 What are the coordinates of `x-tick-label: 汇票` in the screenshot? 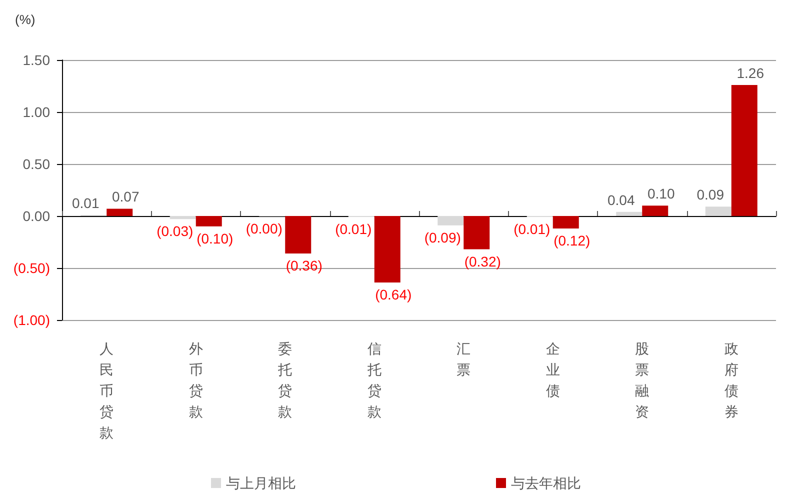 It's located at (463, 359).